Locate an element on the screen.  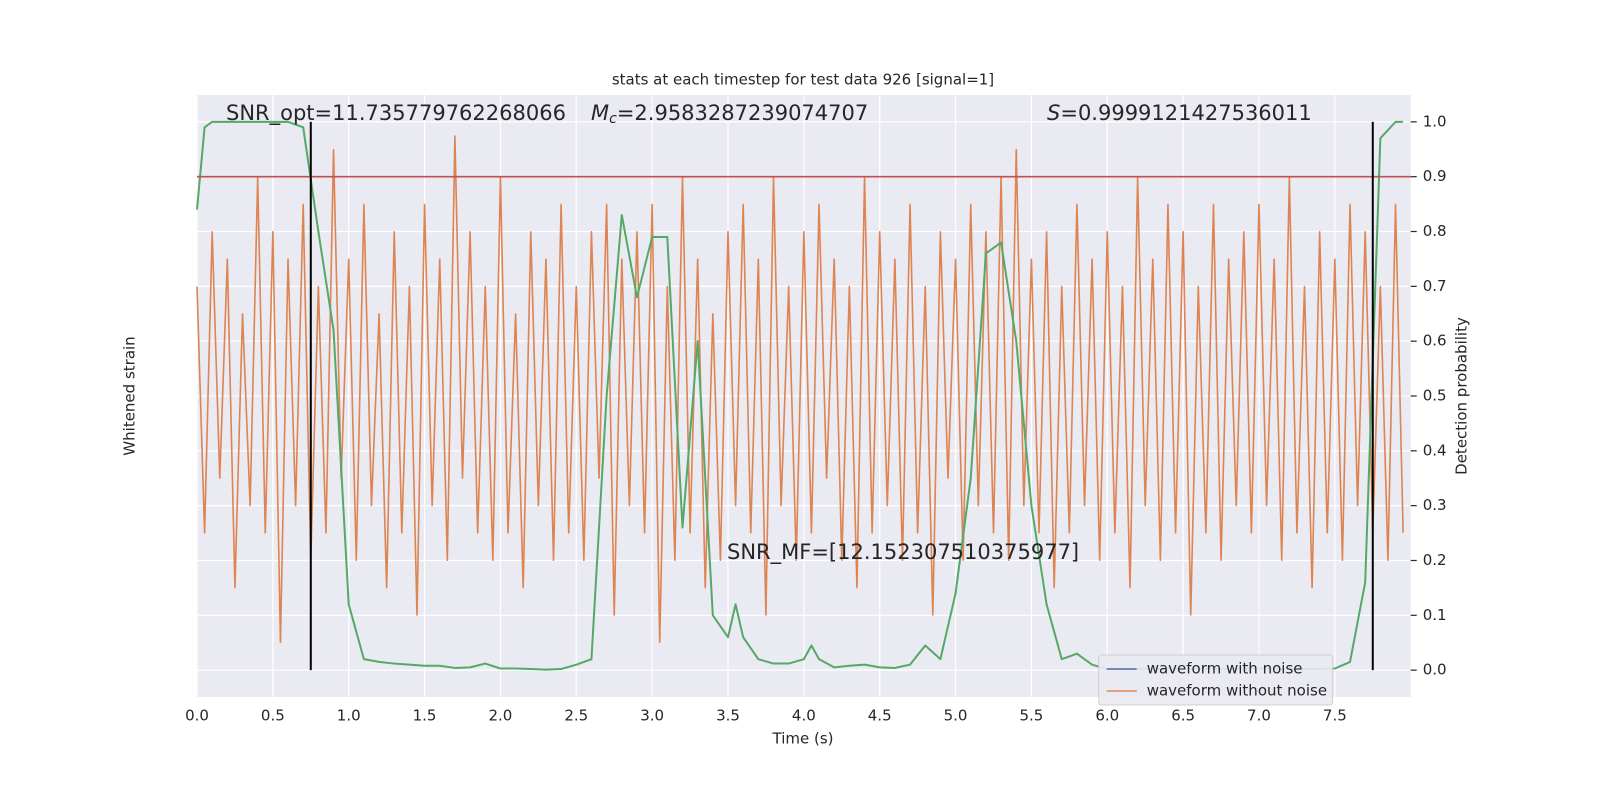
x-tick-label: 1.5 is located at coordinates (425, 716).